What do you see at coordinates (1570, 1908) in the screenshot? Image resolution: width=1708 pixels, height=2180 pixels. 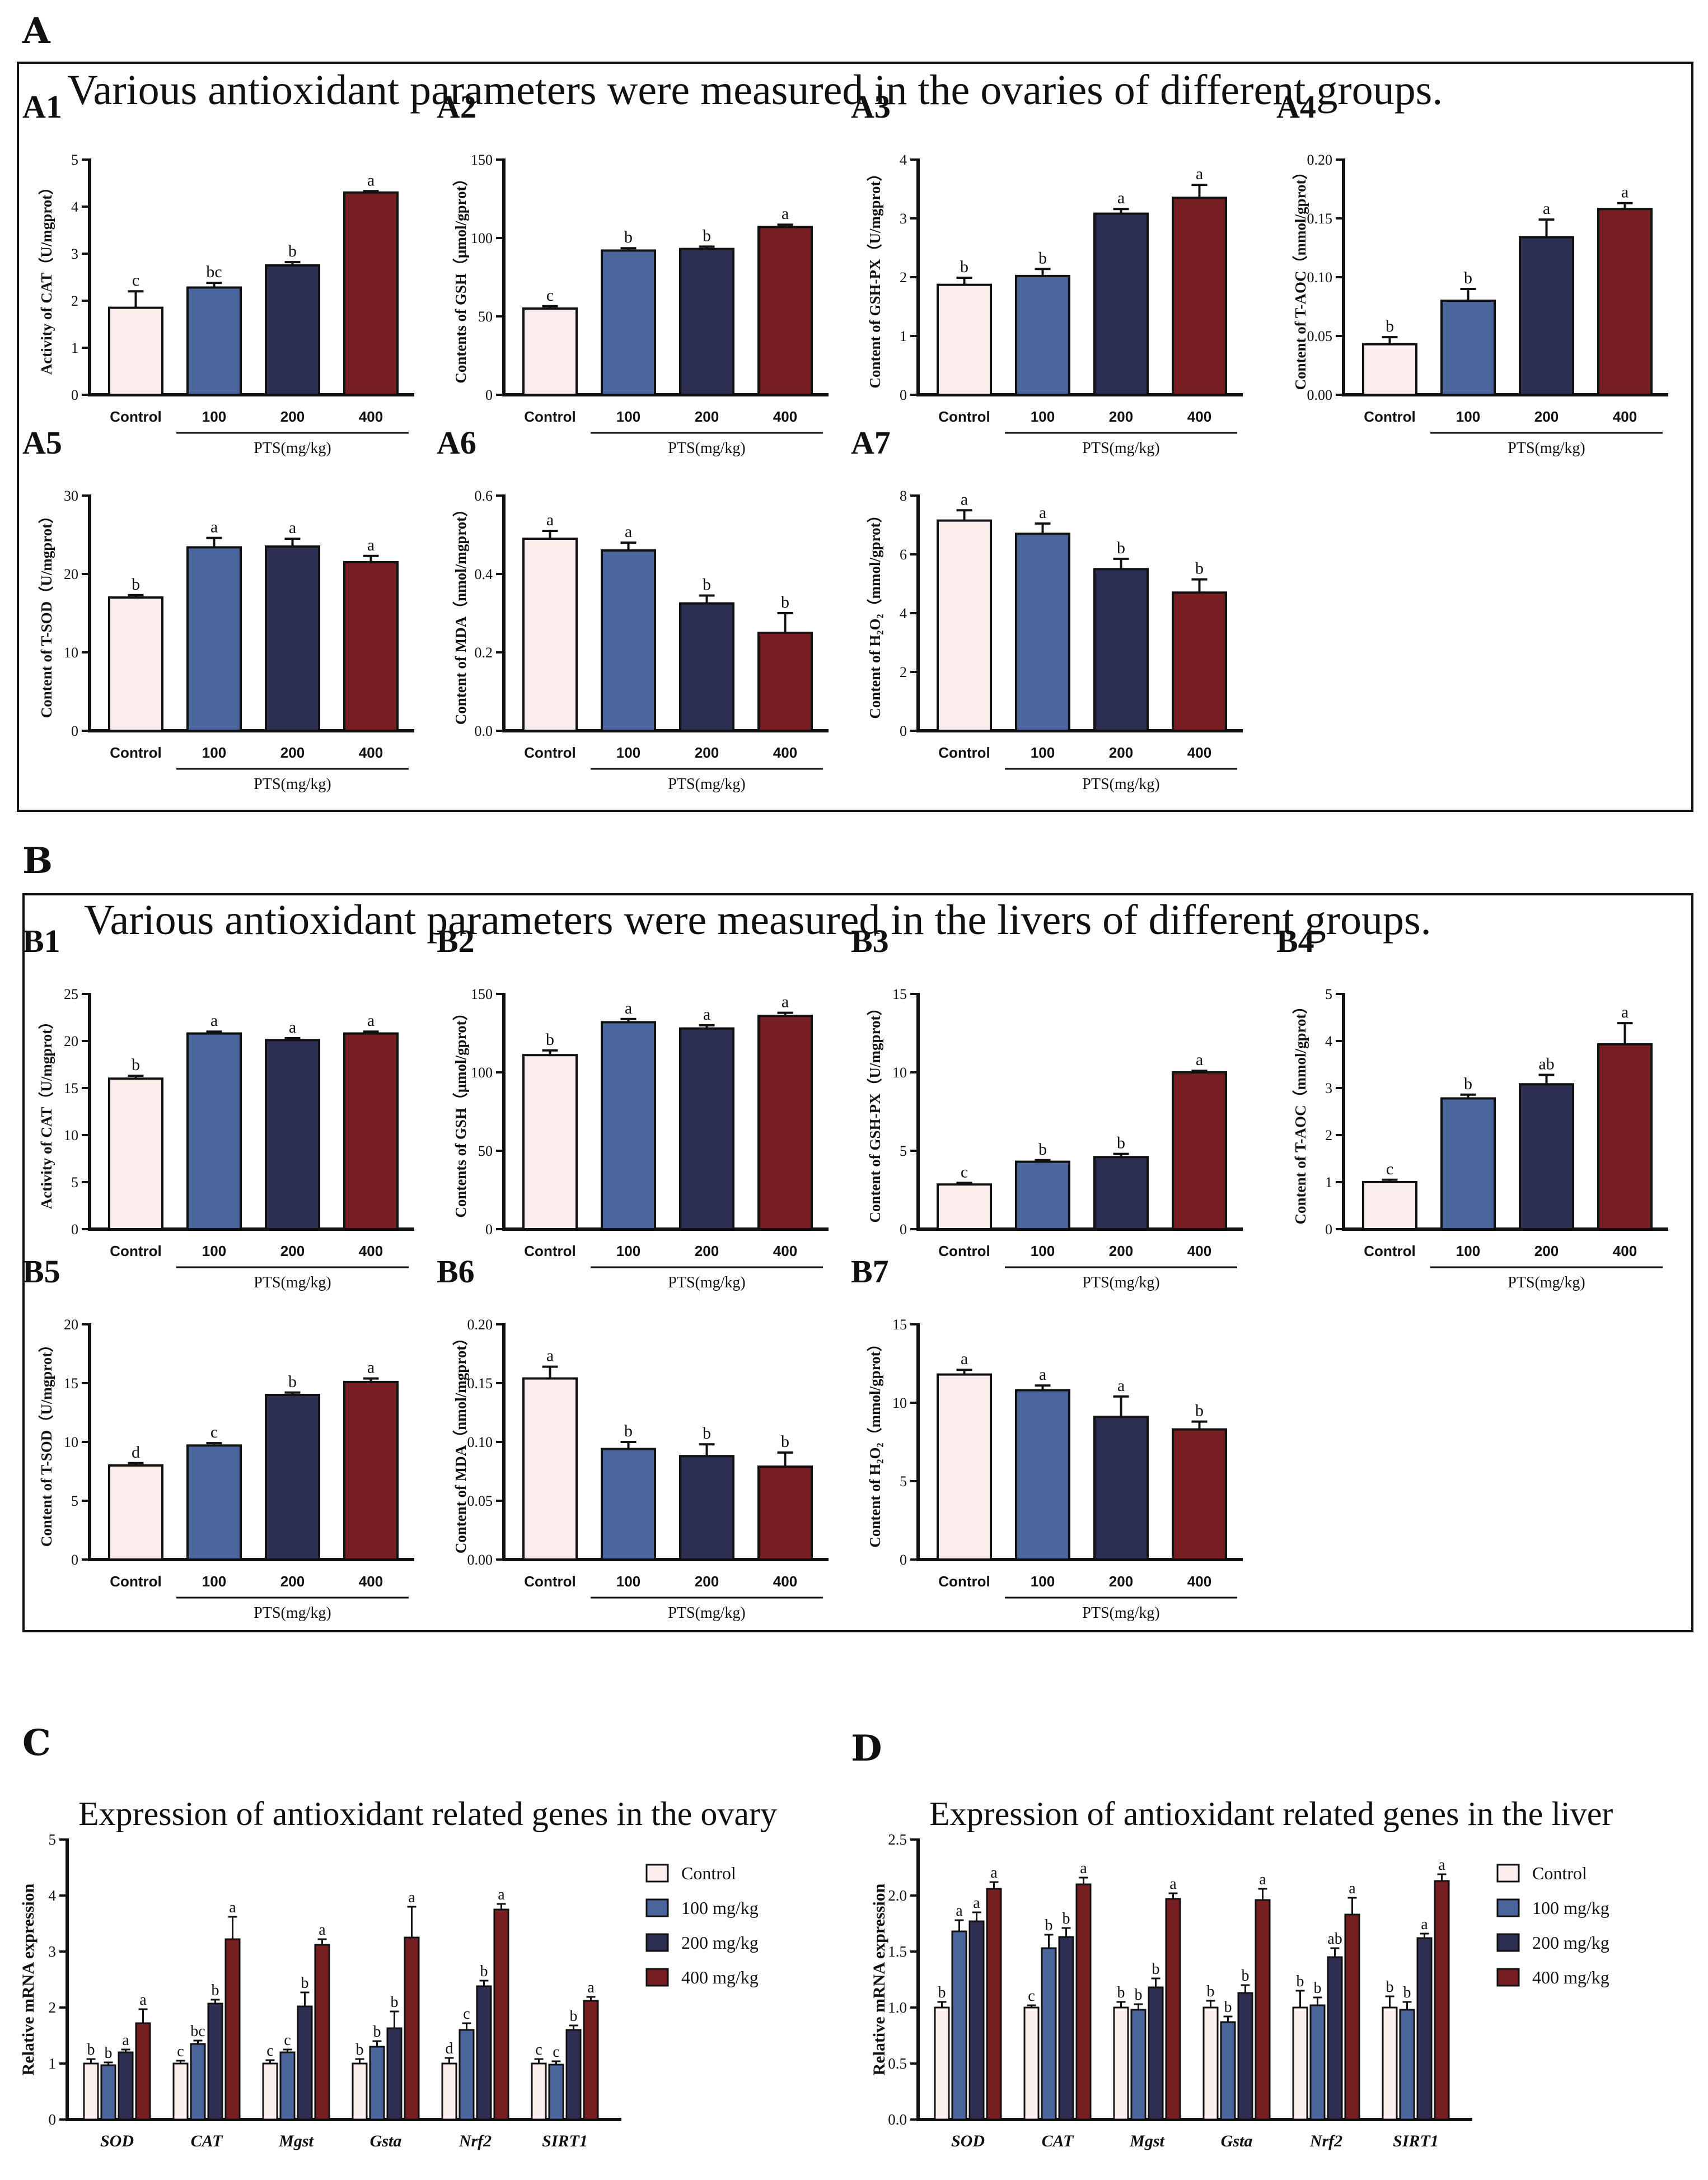 I see `legend-label: 100 mg/kg` at bounding box center [1570, 1908].